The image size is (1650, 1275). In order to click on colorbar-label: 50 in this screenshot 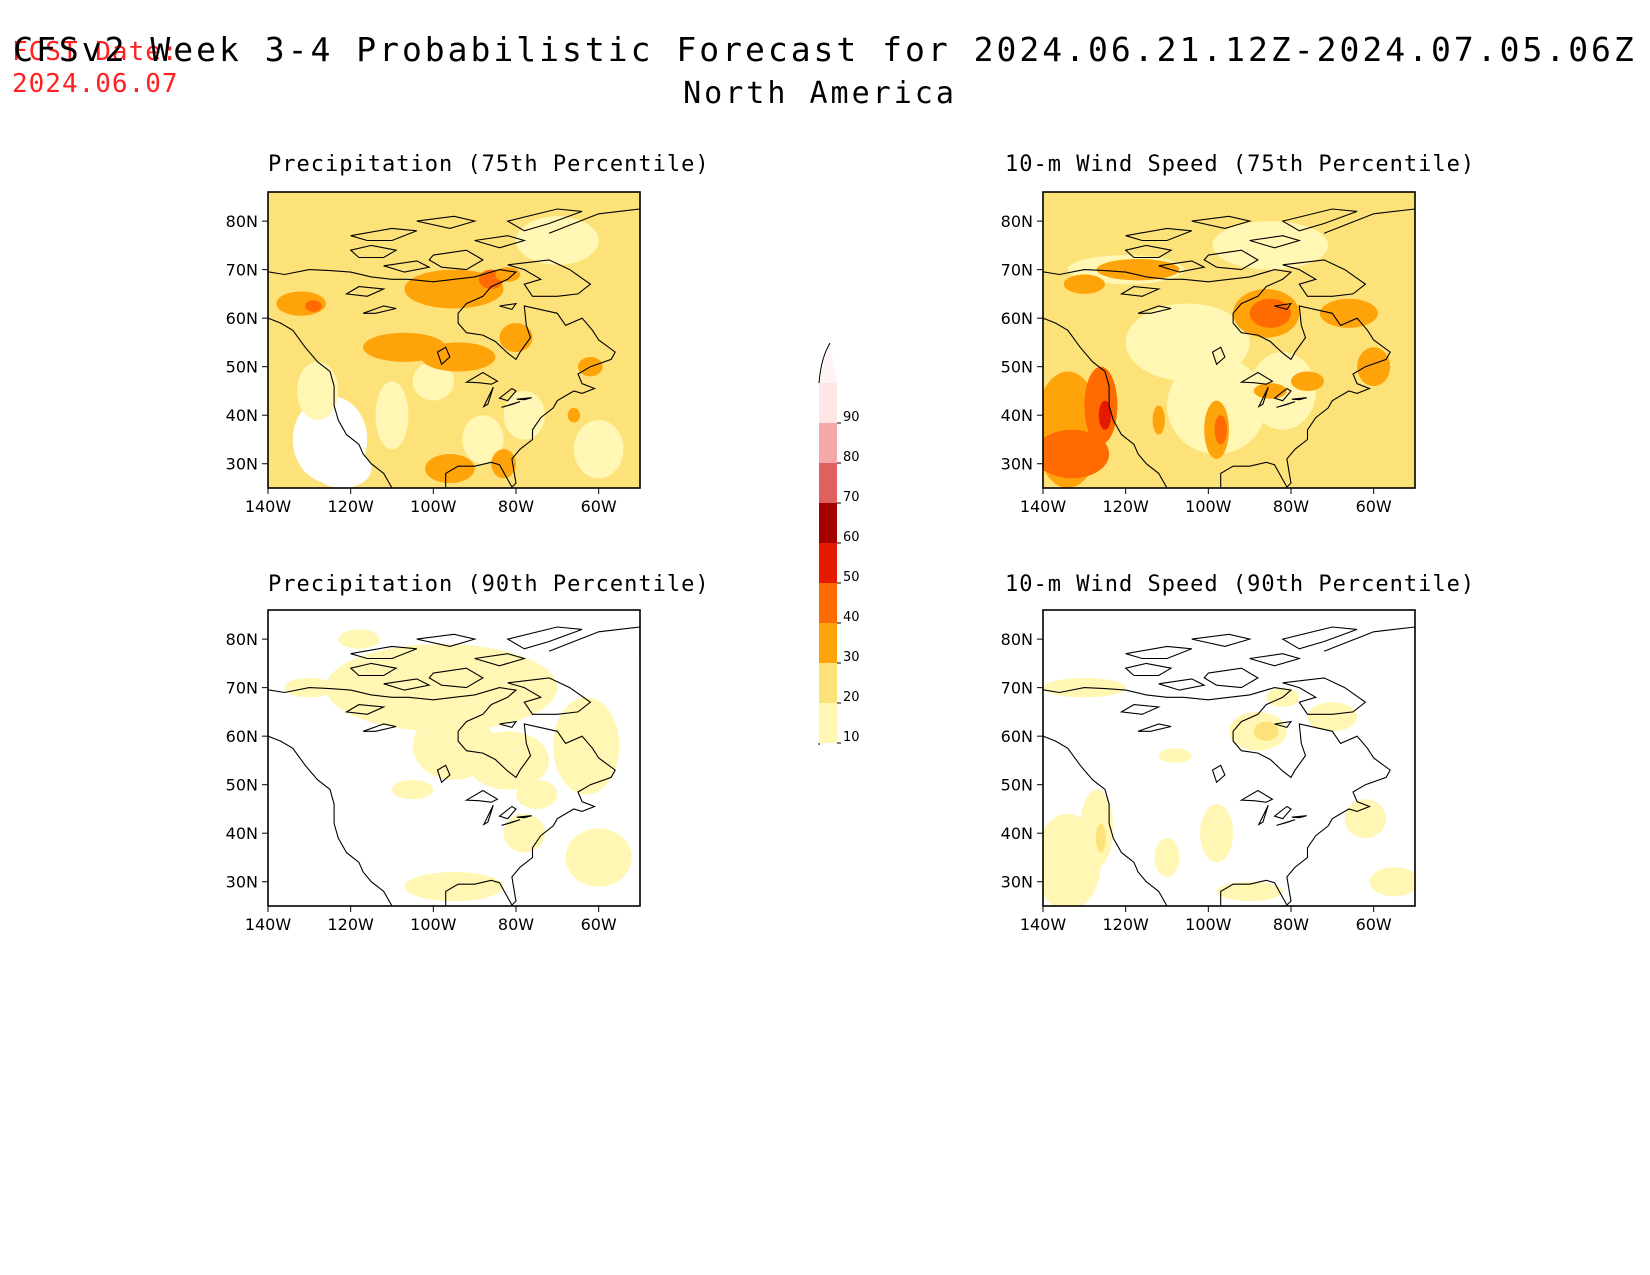, I will do `click(851, 577)`.